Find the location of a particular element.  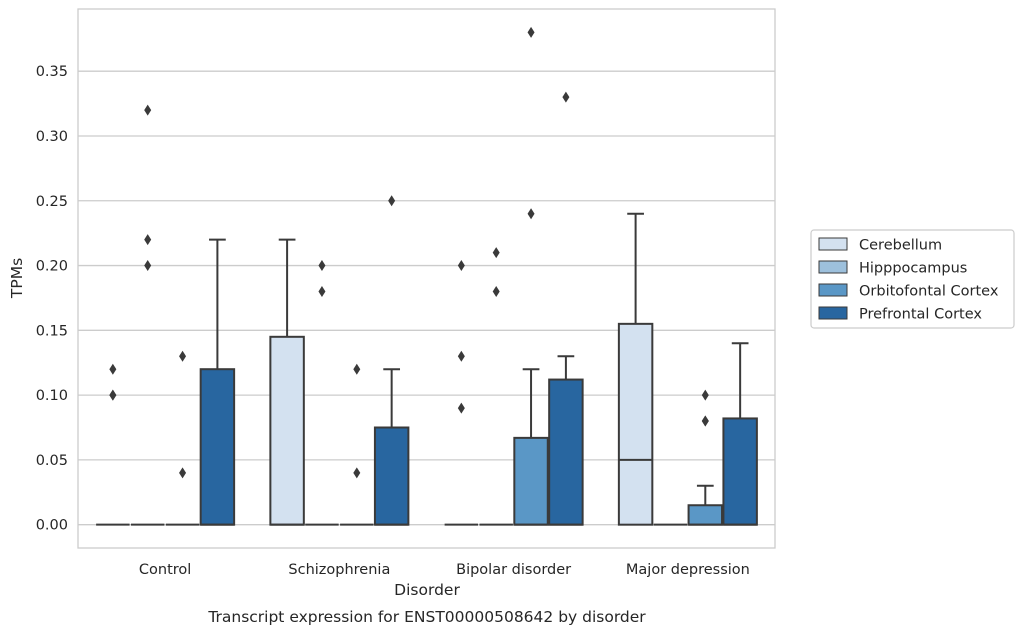

legend-frame is located at coordinates (912, 279).